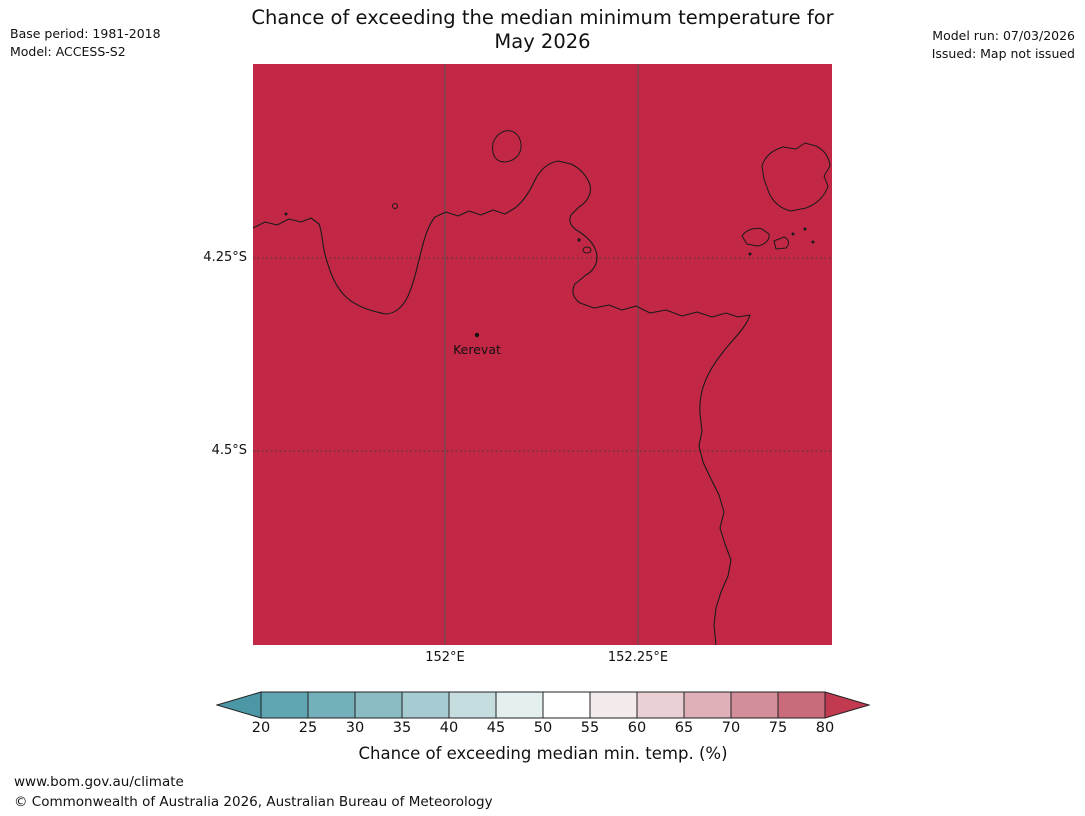 This screenshot has width=1085, height=816. I want to click on island-top-center, so click(507, 146).